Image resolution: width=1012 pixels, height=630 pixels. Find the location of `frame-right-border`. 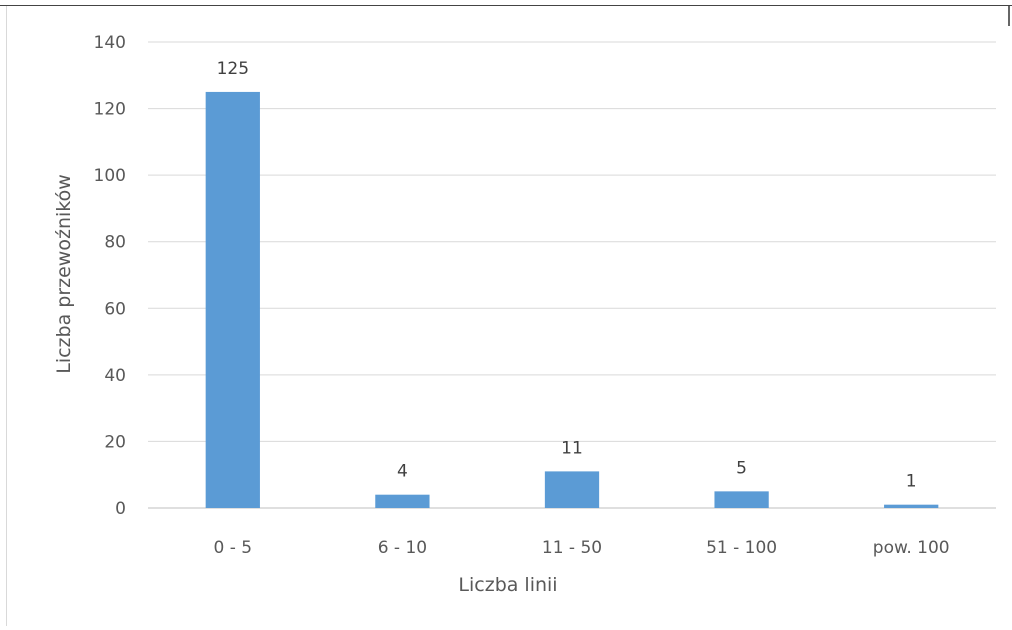

frame-right-border is located at coordinates (1009, 16).